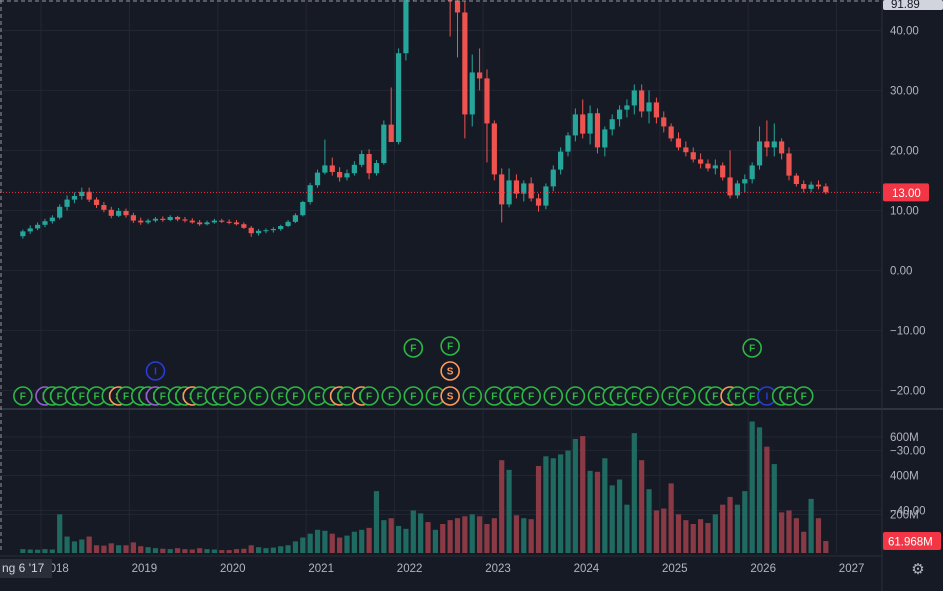 This screenshot has height=591, width=943. What do you see at coordinates (852, 569) in the screenshot?
I see `year-tick-label: 2027` at bounding box center [852, 569].